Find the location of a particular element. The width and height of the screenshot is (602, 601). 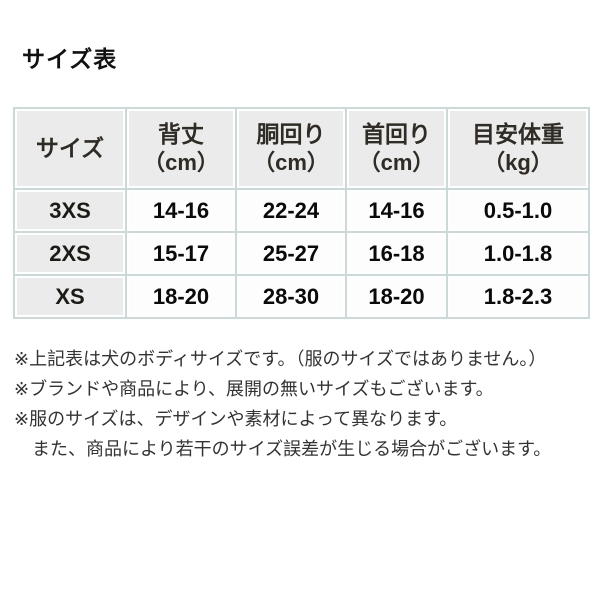

column-header-girth-unit: （cm） is located at coordinates (291, 162).